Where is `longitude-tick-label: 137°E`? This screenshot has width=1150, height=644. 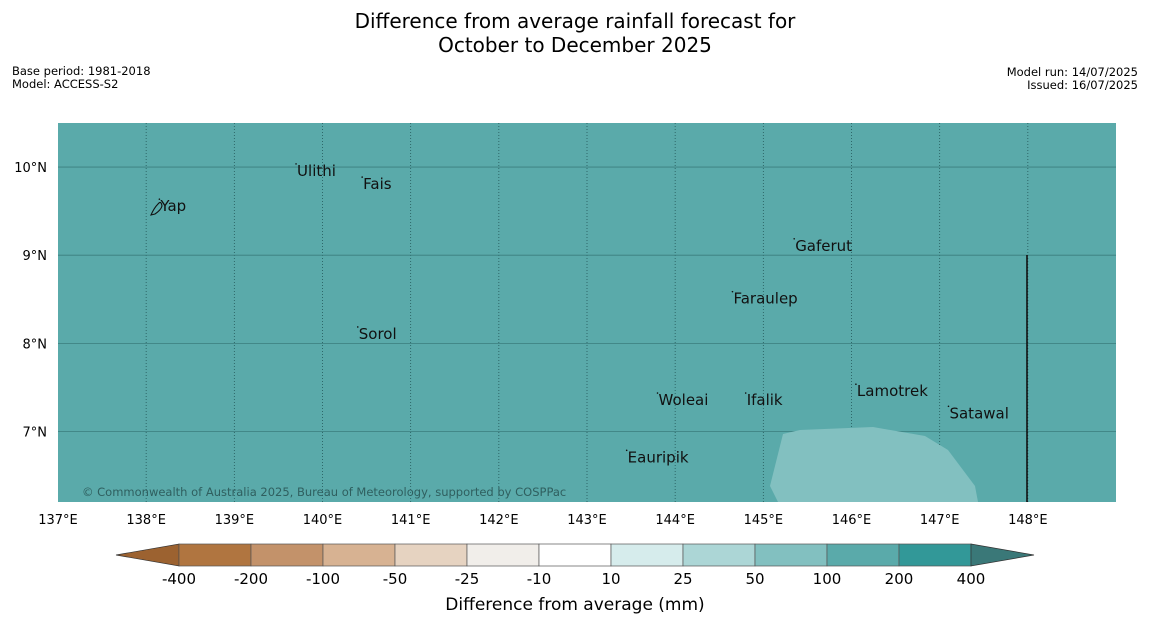
longitude-tick-label: 137°E is located at coordinates (58, 520).